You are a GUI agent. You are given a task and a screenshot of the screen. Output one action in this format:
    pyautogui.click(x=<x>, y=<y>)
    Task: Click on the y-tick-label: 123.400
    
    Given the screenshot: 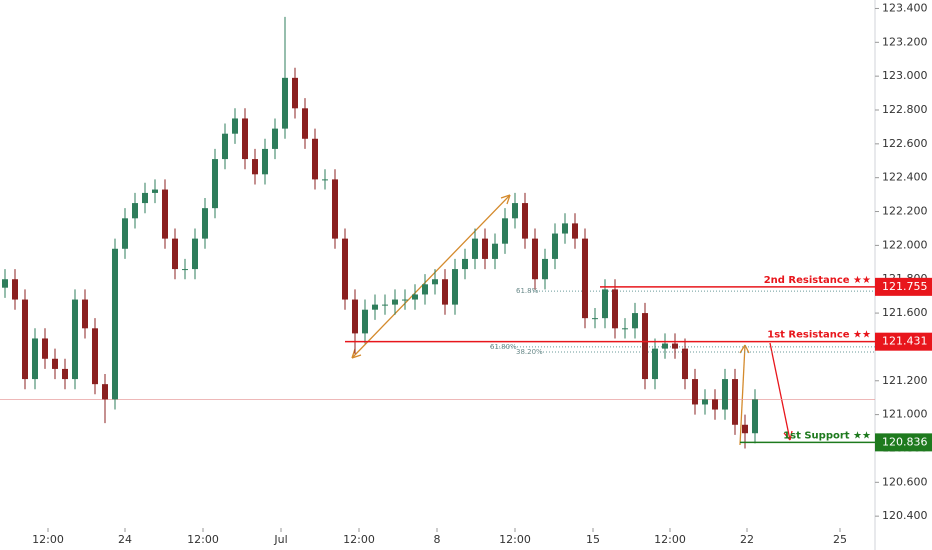 What is the action you would take?
    pyautogui.click(x=905, y=7)
    